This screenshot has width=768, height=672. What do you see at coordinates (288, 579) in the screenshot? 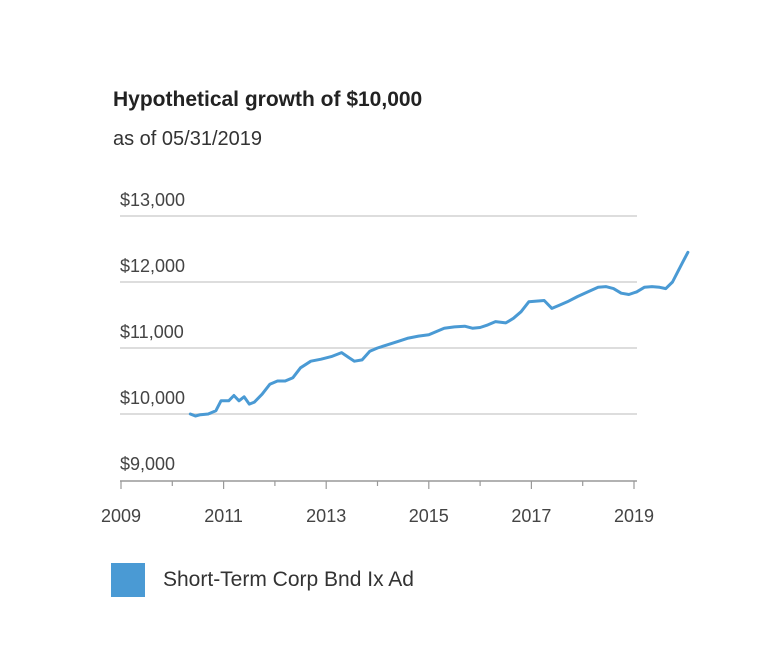
I see `legend-label: Short-Term Corp Bnd Ix Ad` at bounding box center [288, 579].